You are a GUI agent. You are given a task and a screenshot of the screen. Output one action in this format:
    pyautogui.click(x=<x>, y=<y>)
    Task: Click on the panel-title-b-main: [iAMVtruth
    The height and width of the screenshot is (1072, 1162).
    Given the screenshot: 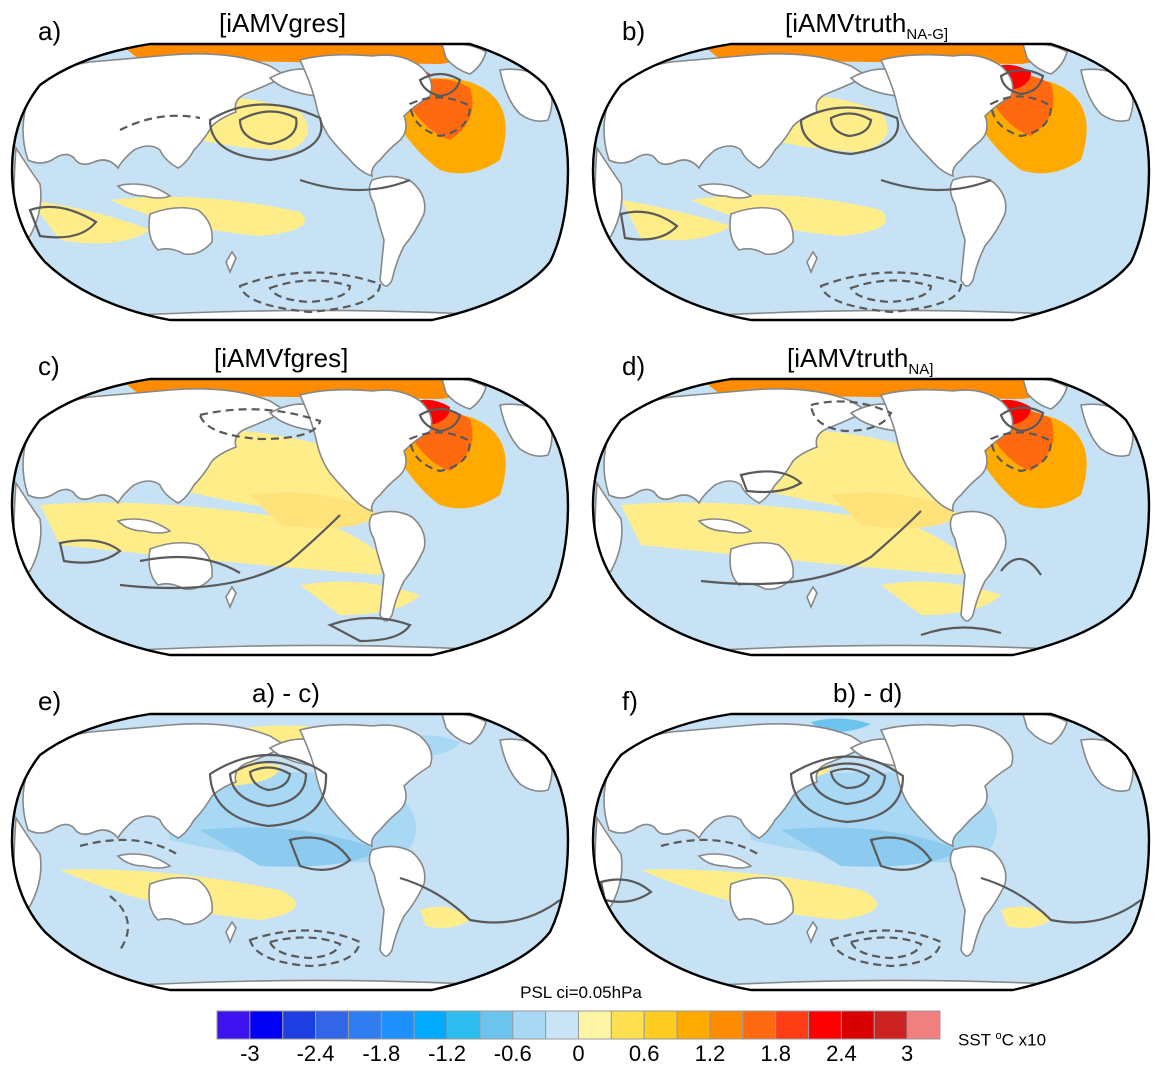 What is the action you would take?
    pyautogui.click(x=846, y=23)
    